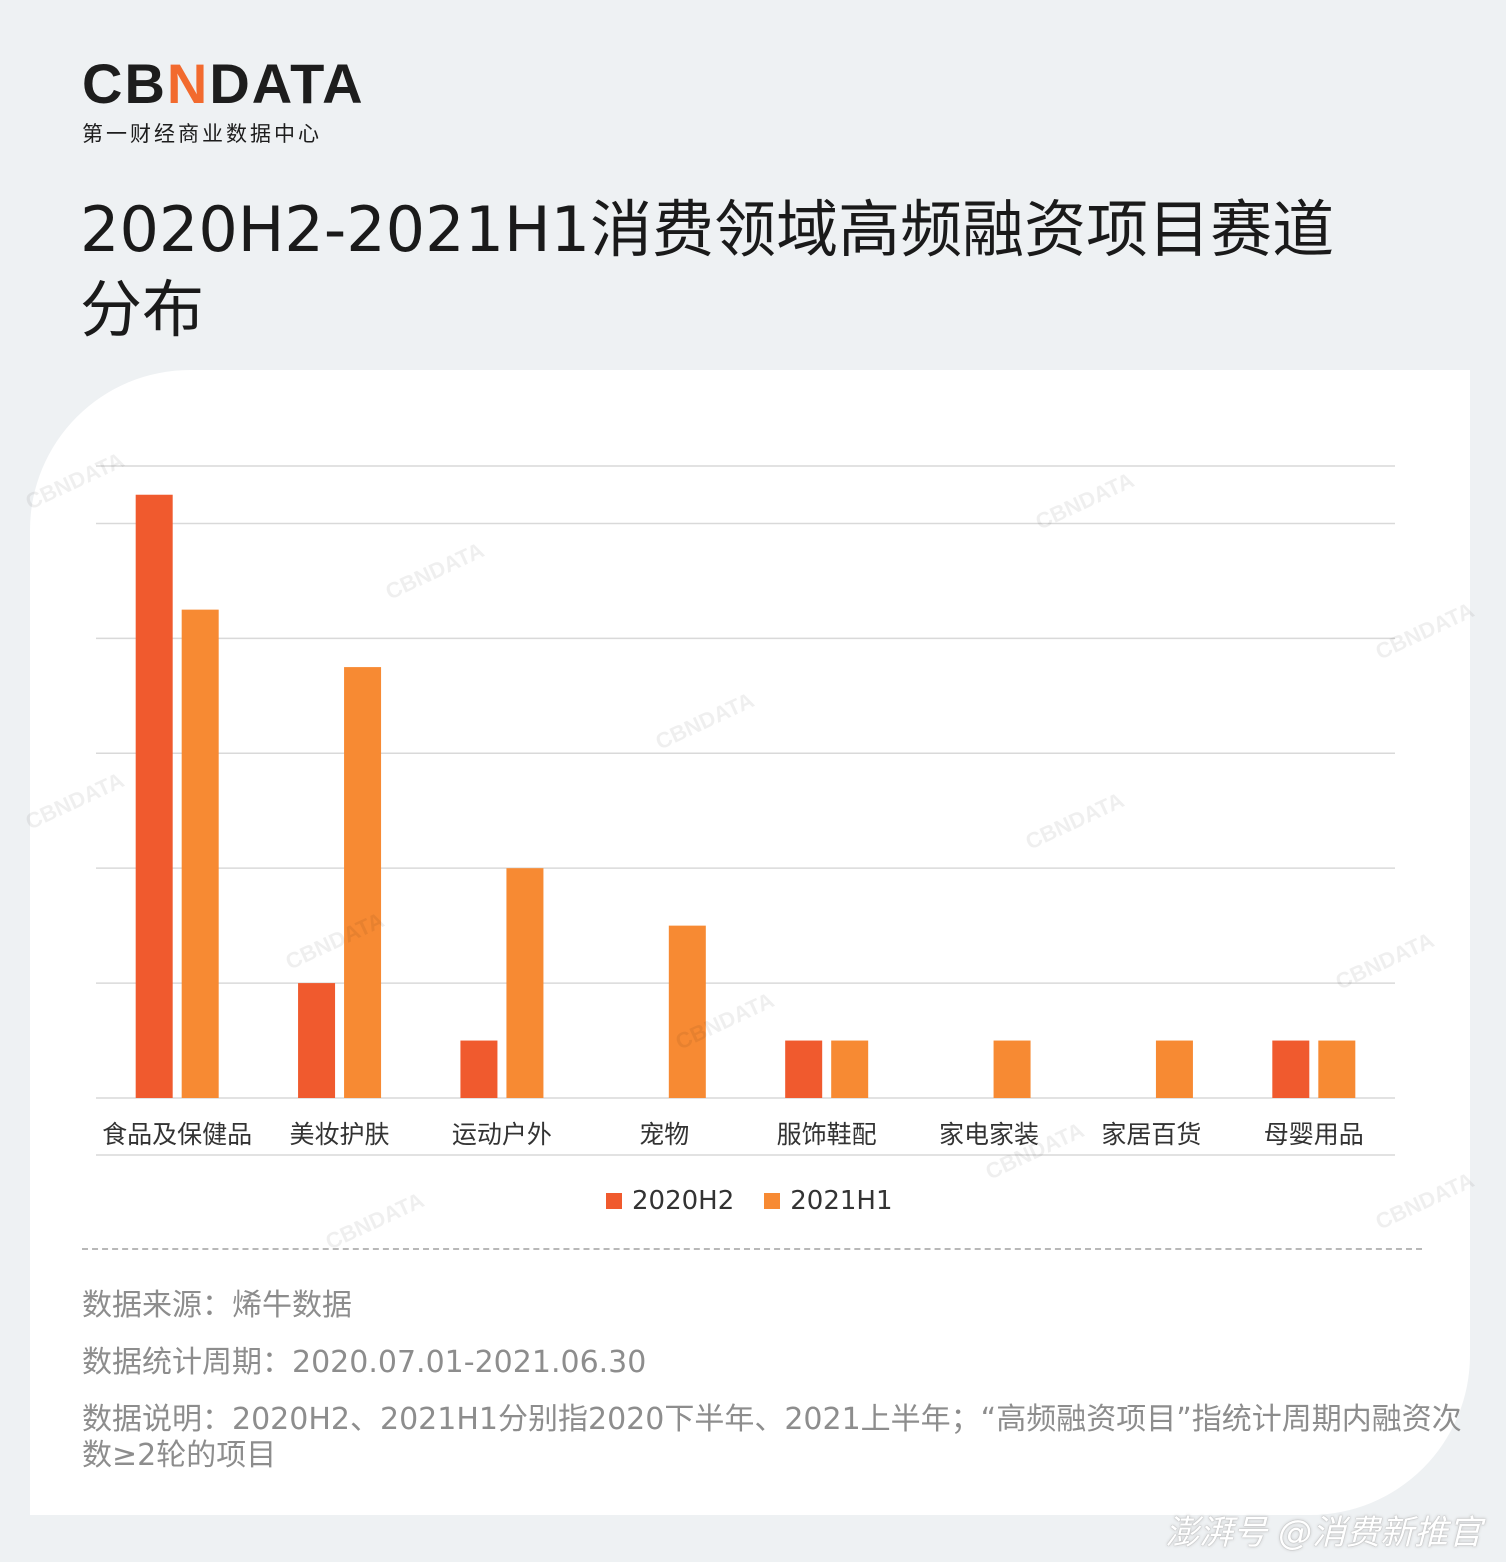 The width and height of the screenshot is (1506, 1562). Describe the element at coordinates (217, 1305) in the screenshot. I see `data-source-note: 数据来源：烯牛数据` at that location.